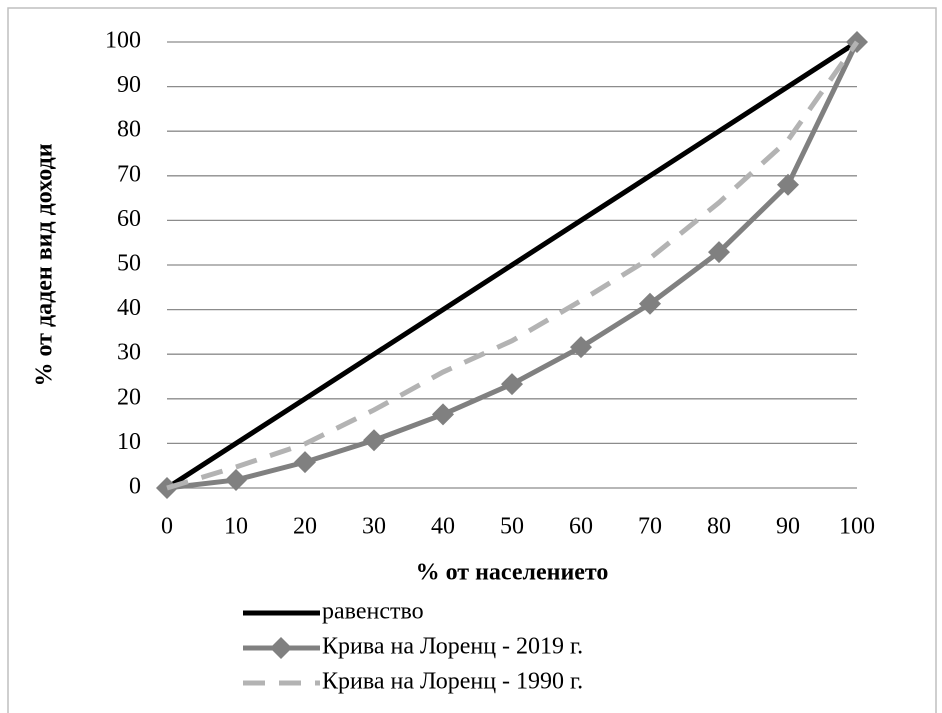  What do you see at coordinates (123, 41) in the screenshot?
I see `y-tick-label: 100` at bounding box center [123, 41].